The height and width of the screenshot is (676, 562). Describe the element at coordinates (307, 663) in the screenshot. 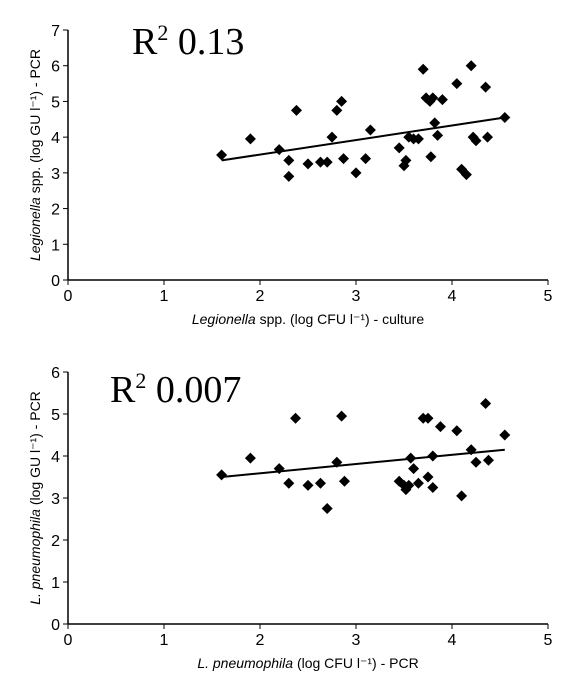

I see `x-axis-title: L. pneumophila (log CFU l⁻¹) - PCR` at that location.